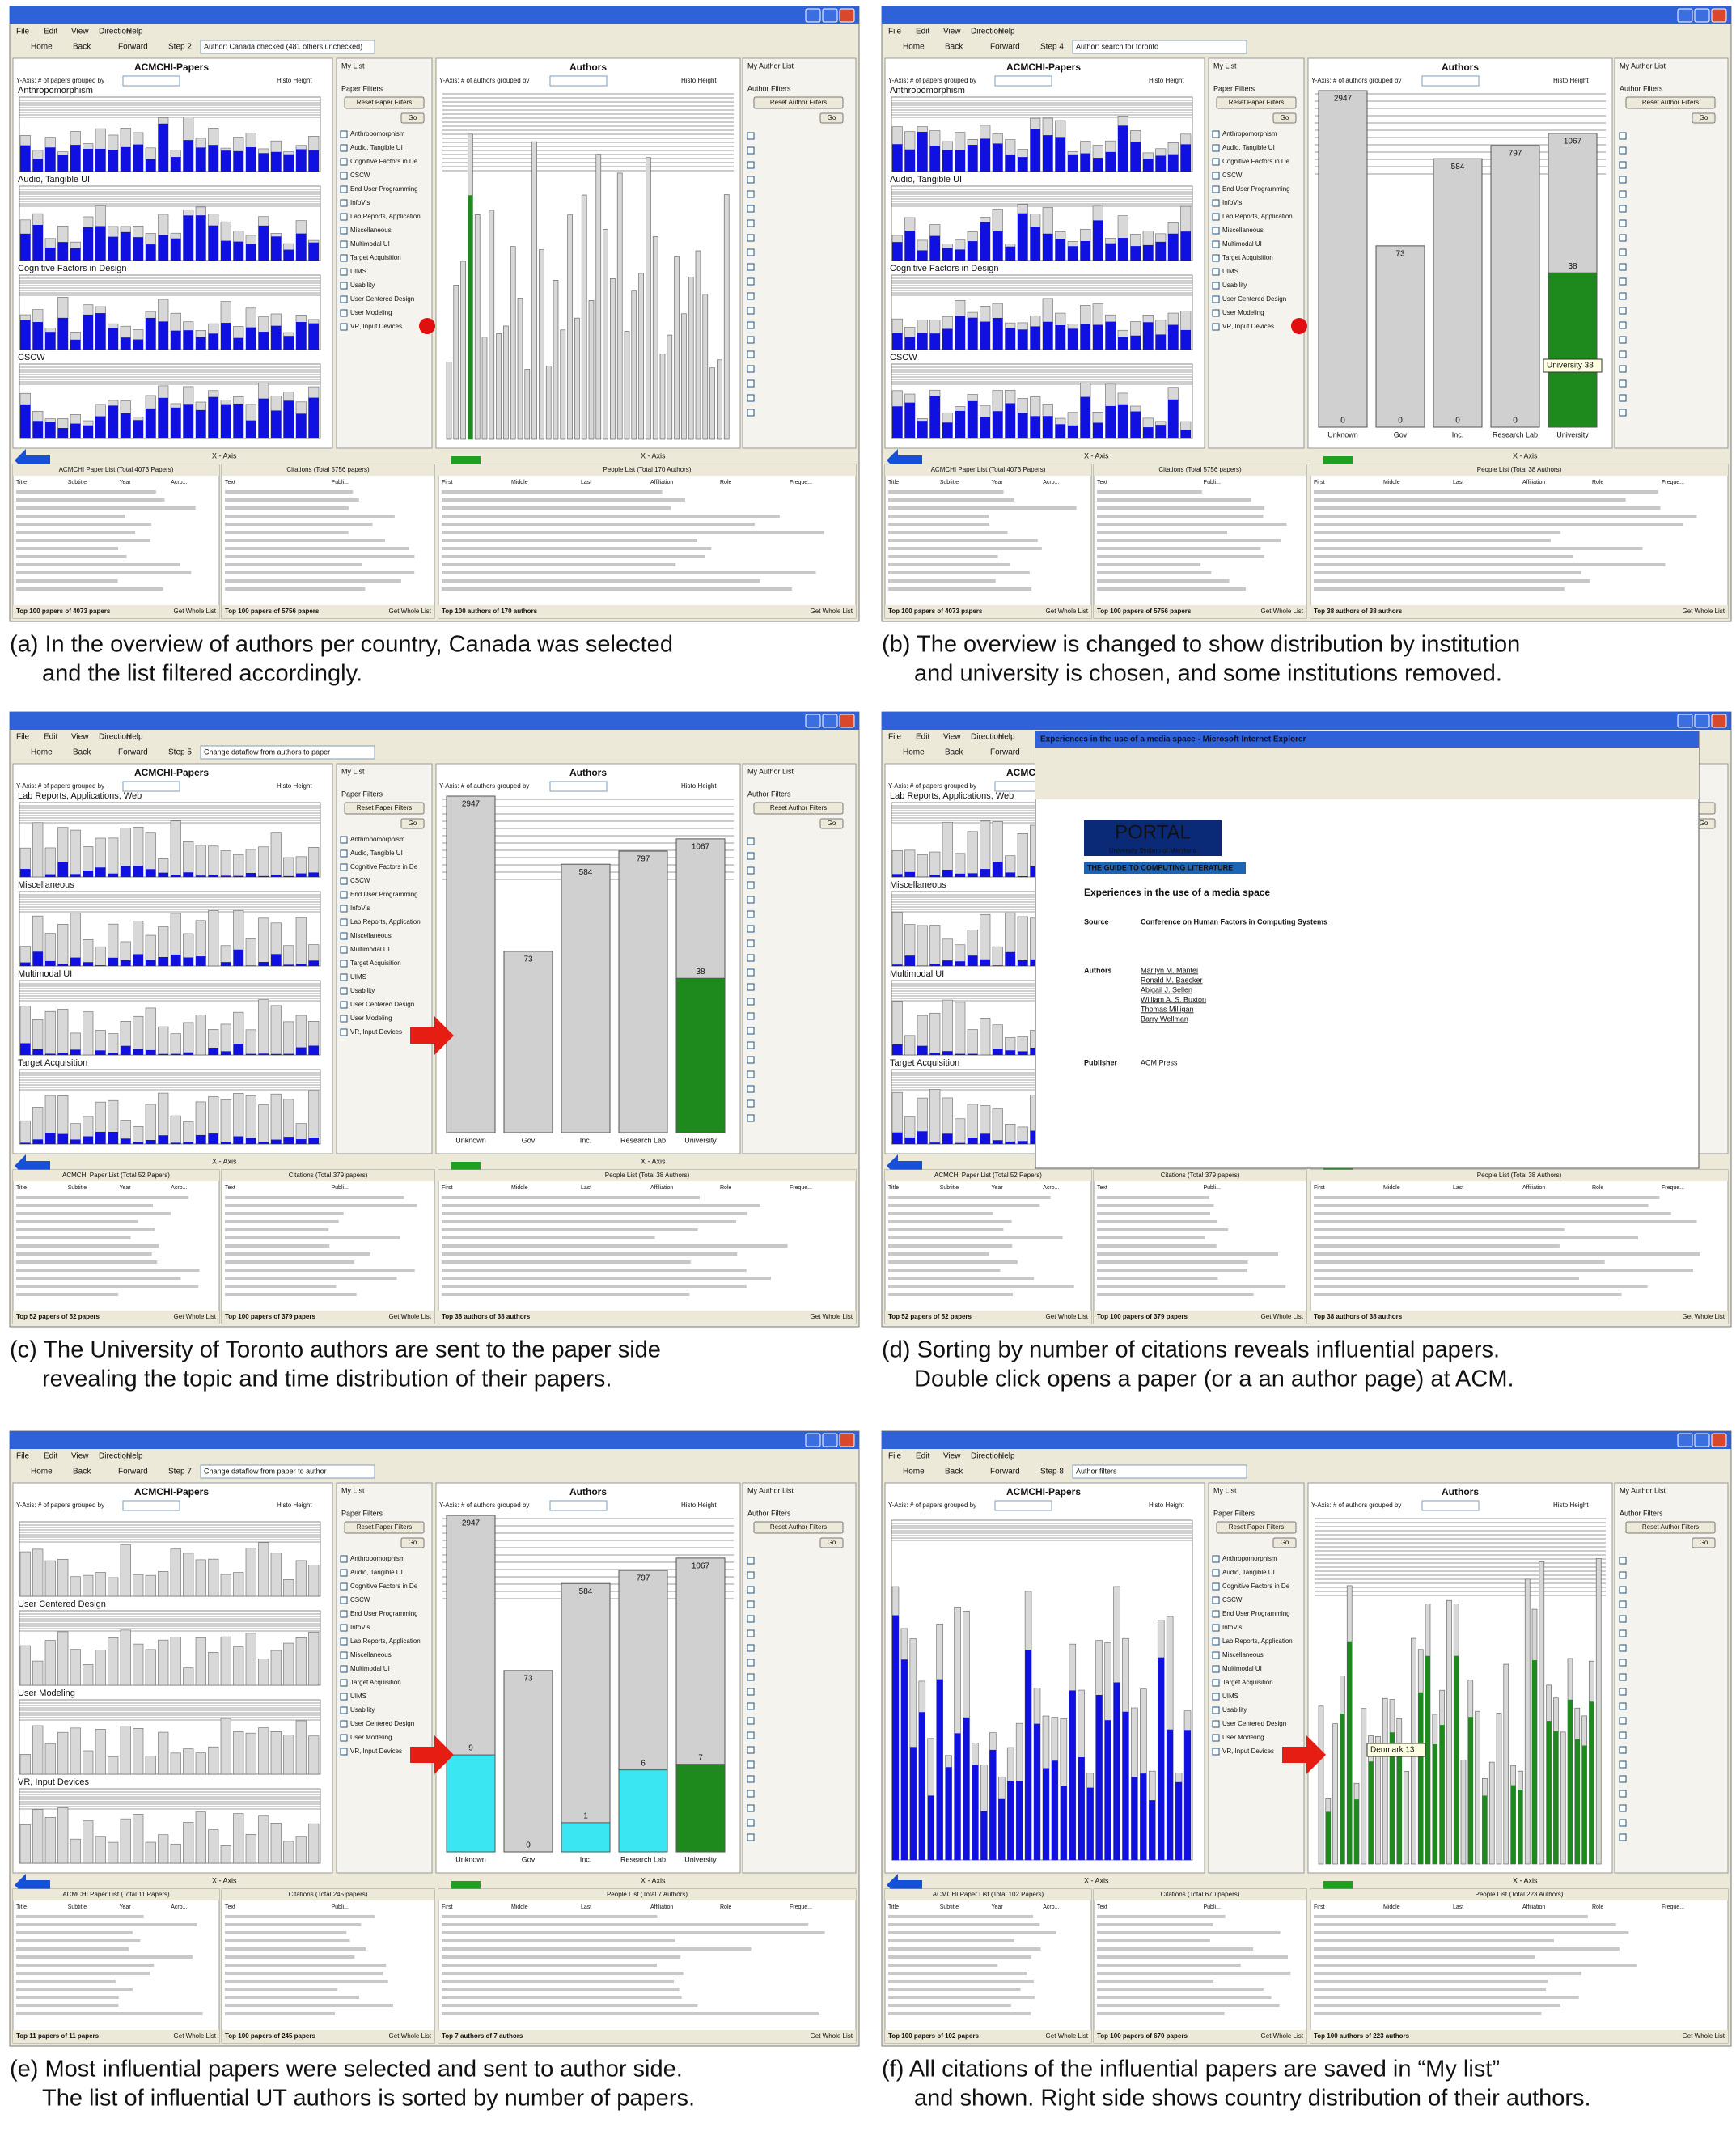  What do you see at coordinates (54, 179) in the screenshot?
I see `facet-label: Audio, Tangible UI` at bounding box center [54, 179].